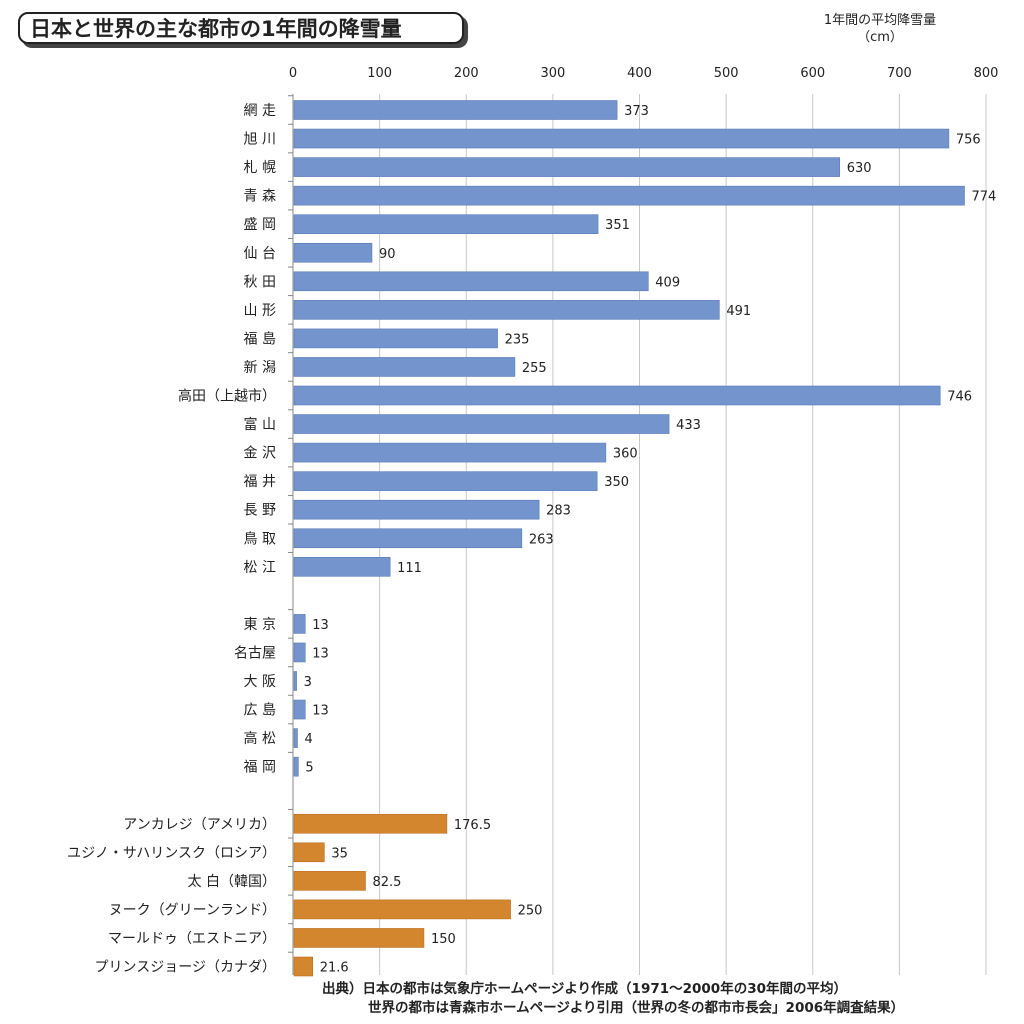 Image resolution: width=1024 pixels, height=1024 pixels. I want to click on category-label-japan_snowy-0: 網 走, so click(260, 111).